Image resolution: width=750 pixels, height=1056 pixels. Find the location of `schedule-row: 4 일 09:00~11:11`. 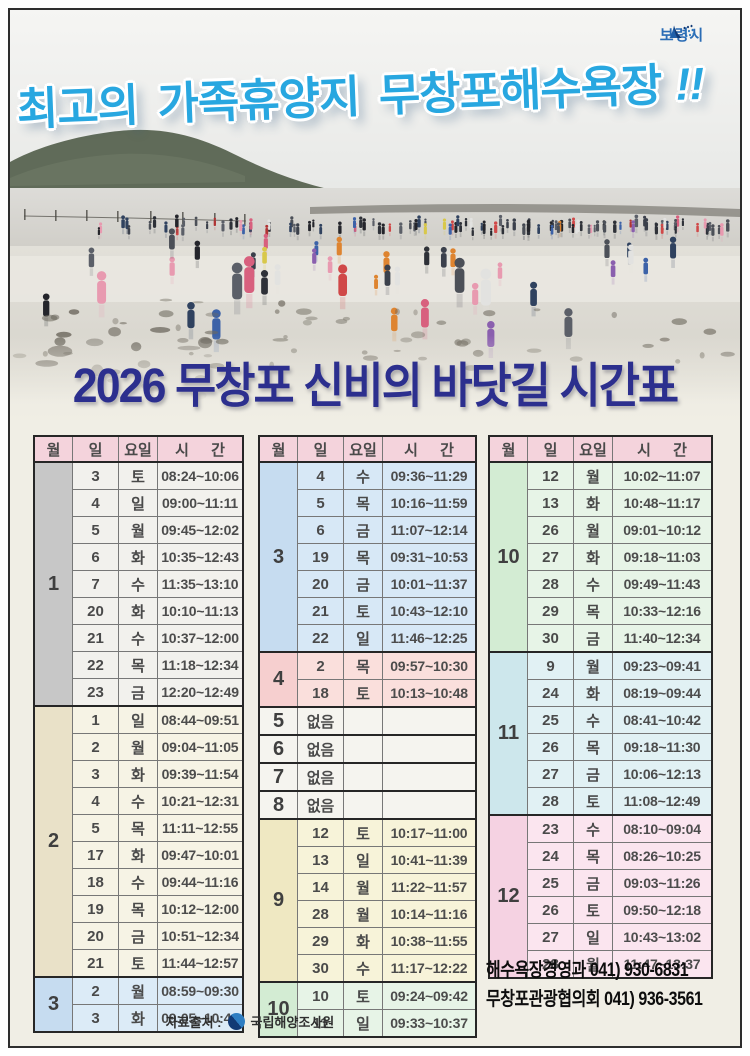

schedule-row: 4 일 09:00~11:11 is located at coordinates (139, 503).